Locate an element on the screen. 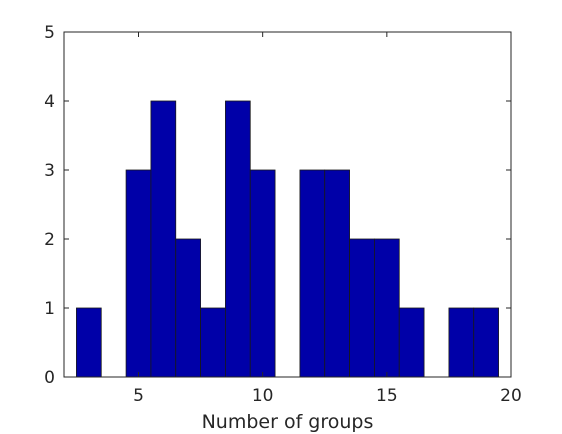 This screenshot has height=434, width=562. y-tick-label: 5 is located at coordinates (49, 33).